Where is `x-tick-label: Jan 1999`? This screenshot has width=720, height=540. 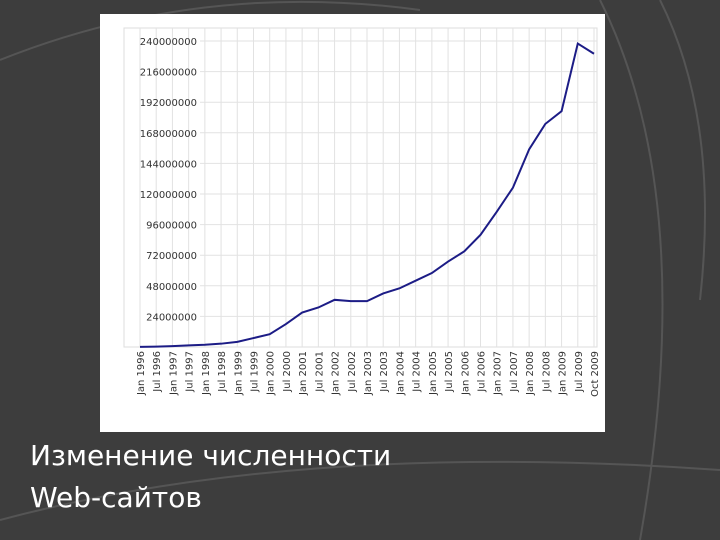 x-tick-label: Jan 1999 is located at coordinates (238, 373).